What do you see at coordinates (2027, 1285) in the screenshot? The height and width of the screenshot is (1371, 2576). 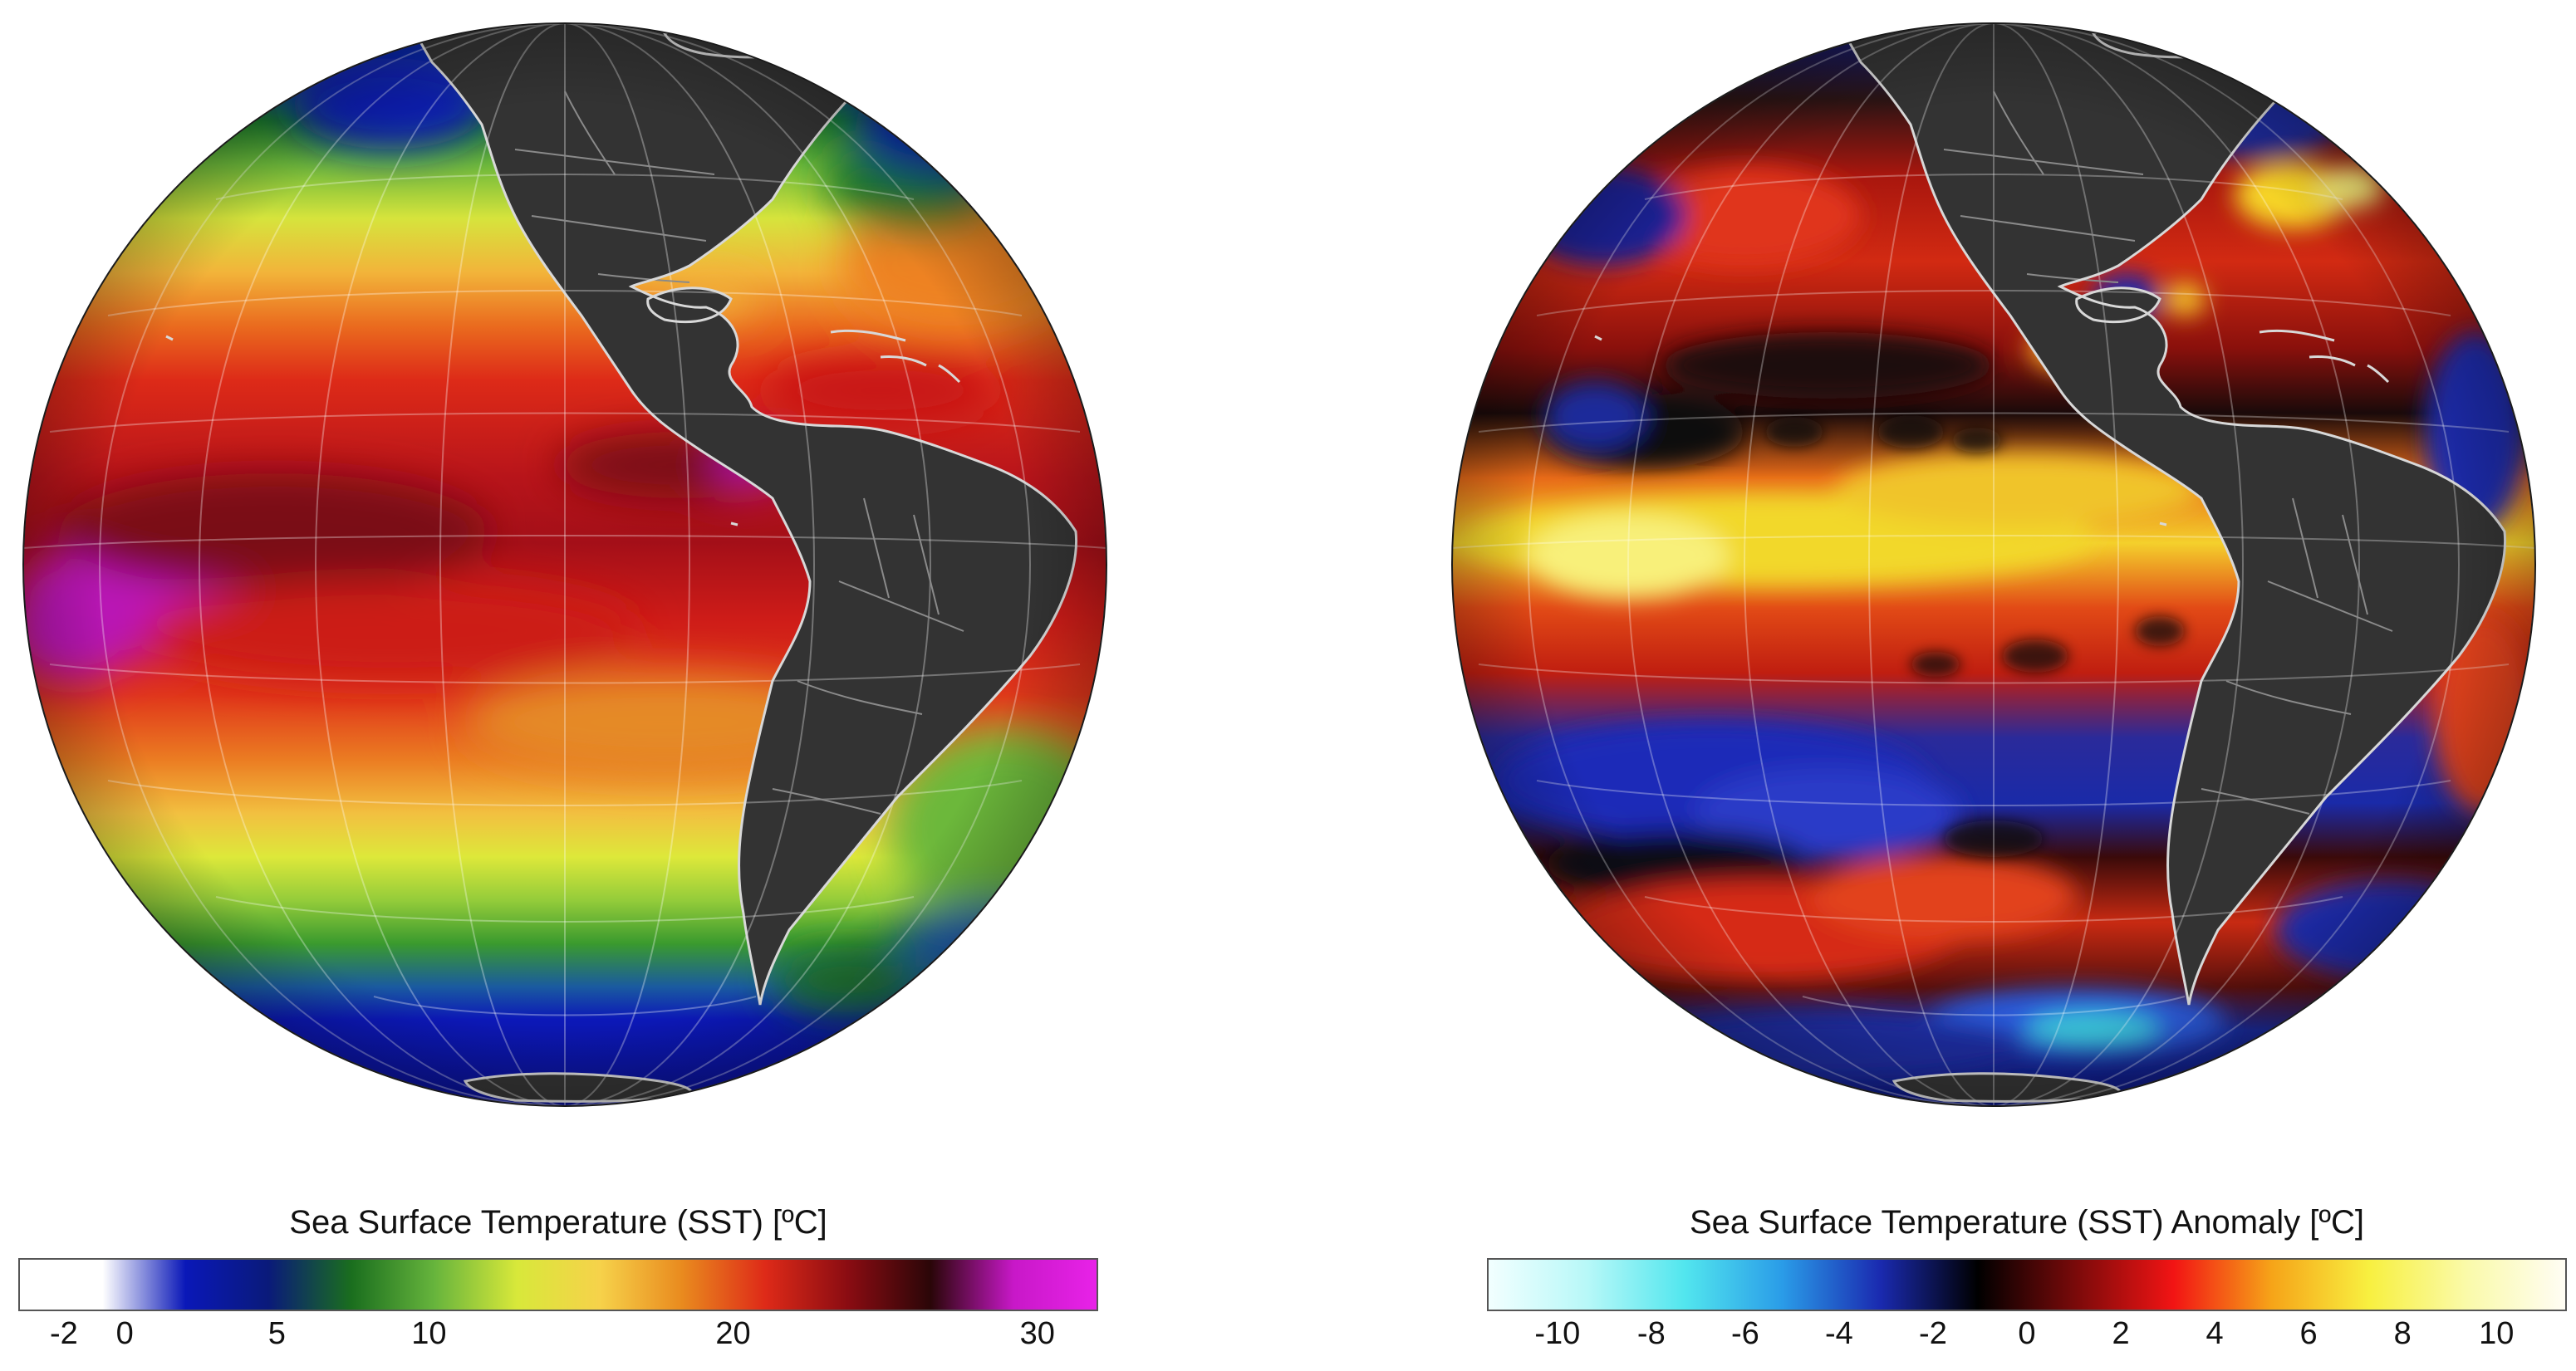 I see `sst-anomaly-colorbar-gradient` at bounding box center [2027, 1285].